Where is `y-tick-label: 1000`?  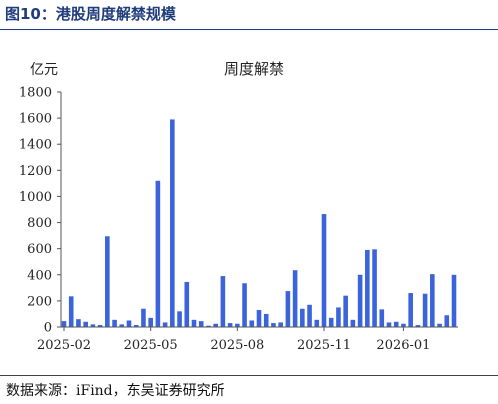
y-tick-label: 1000 is located at coordinates (35, 197).